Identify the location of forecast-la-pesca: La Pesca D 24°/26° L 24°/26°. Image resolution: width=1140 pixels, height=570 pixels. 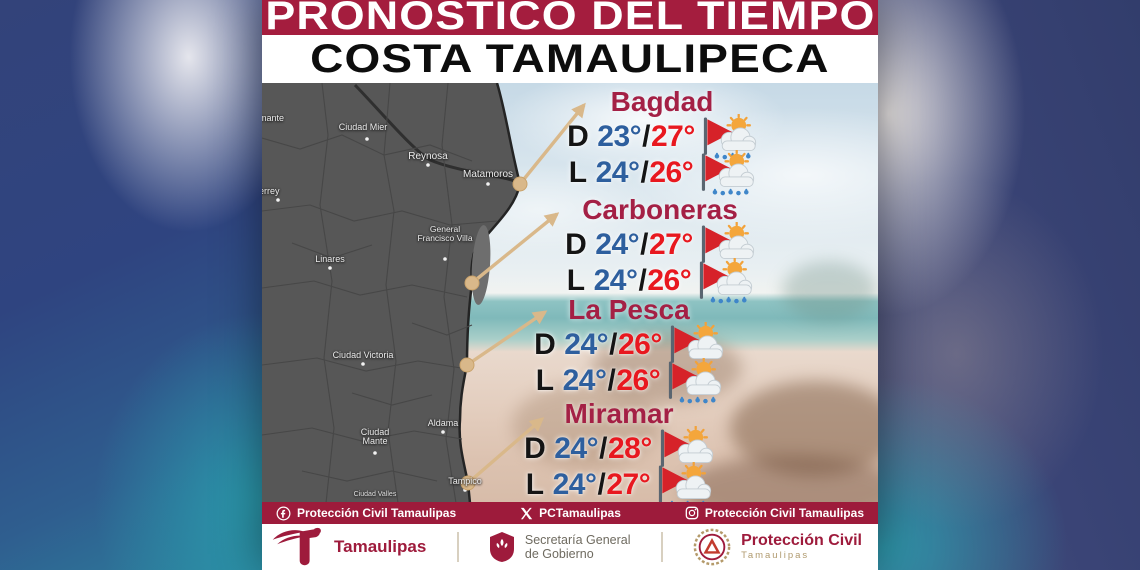
(629, 346).